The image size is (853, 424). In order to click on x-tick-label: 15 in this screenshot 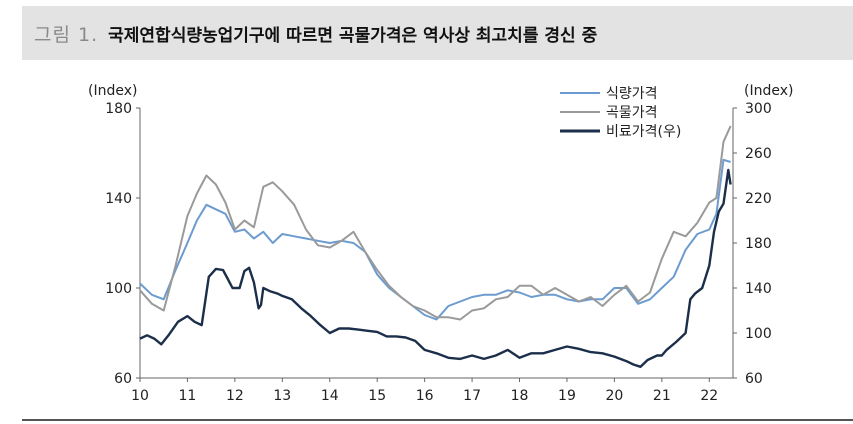, I will do `click(377, 396)`.